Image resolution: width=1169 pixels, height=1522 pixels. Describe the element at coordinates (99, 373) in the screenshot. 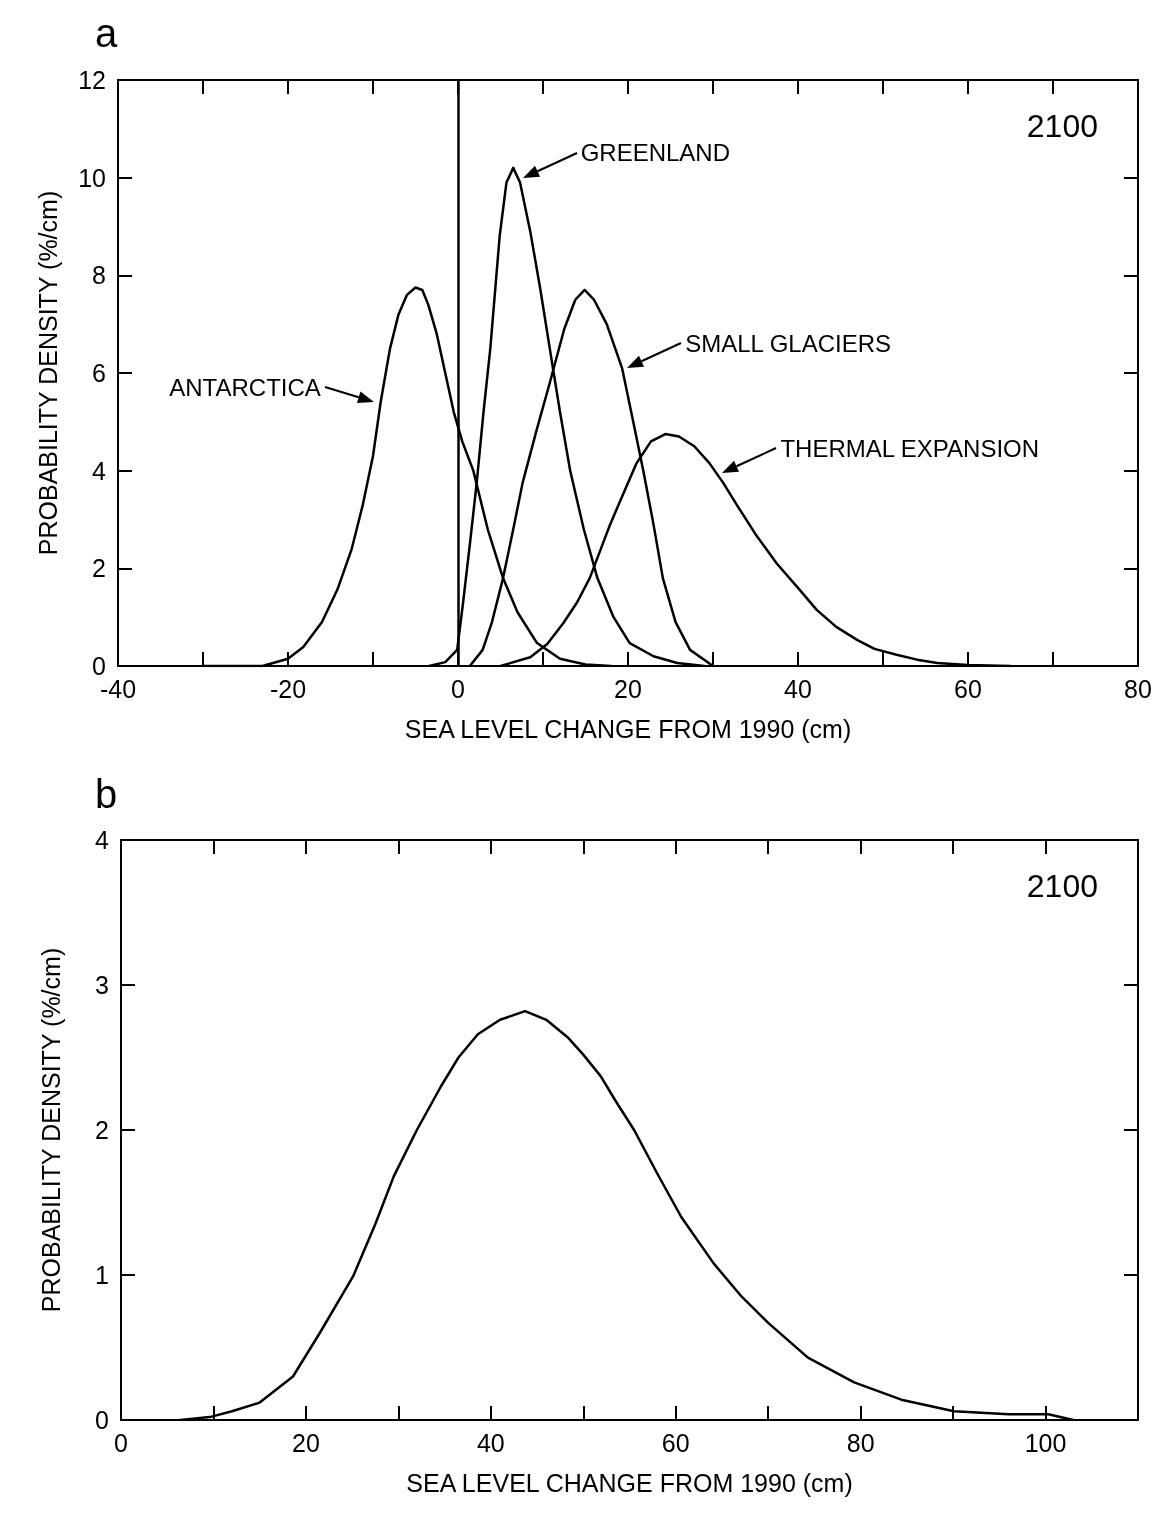

I see `y-tick-label: 6` at that location.